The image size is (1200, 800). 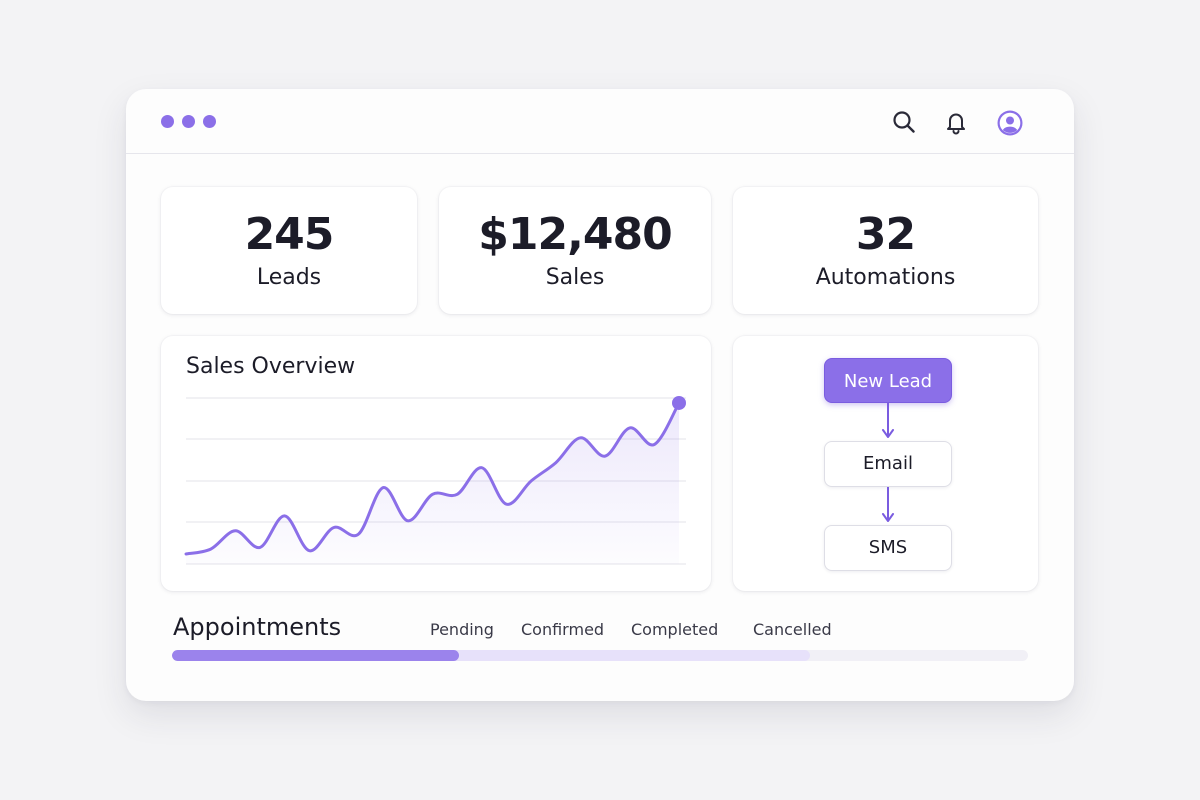 What do you see at coordinates (289, 234) in the screenshot?
I see `stat-value: 245` at bounding box center [289, 234].